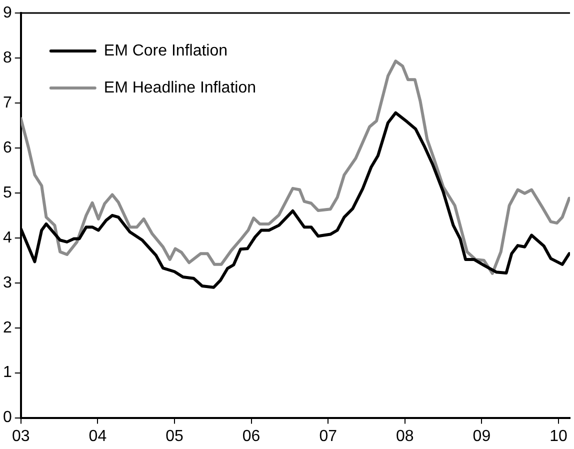  I want to click on legend-label: EM Headline Inflation, so click(180, 87).